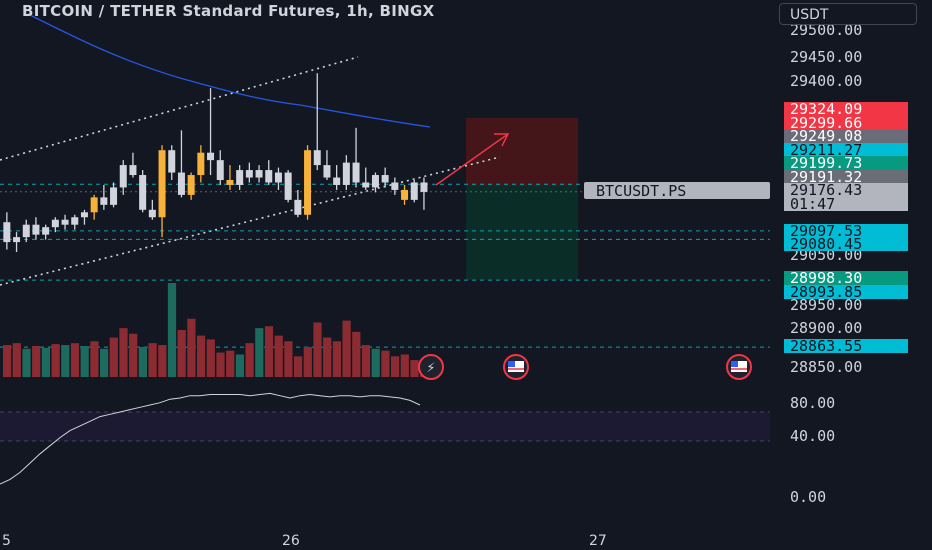 This screenshot has width=932, height=550. What do you see at coordinates (812, 204) in the screenshot?
I see `countdown-timer: 01:47` at bounding box center [812, 204].